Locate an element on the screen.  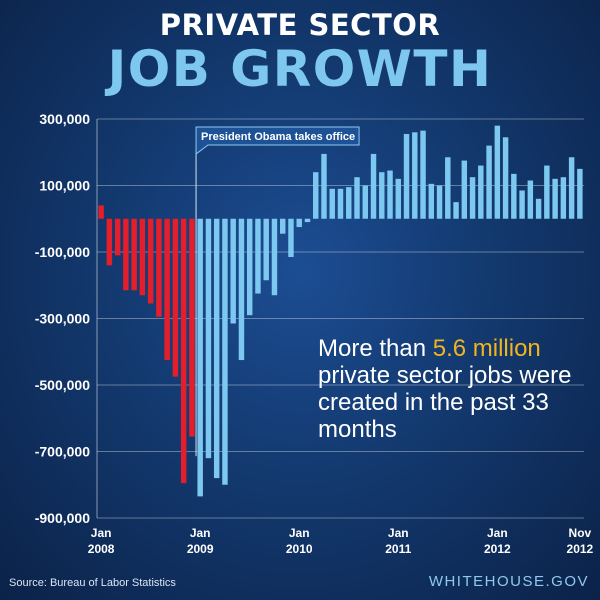
x-tick-year: 2008 is located at coordinates (101, 549).